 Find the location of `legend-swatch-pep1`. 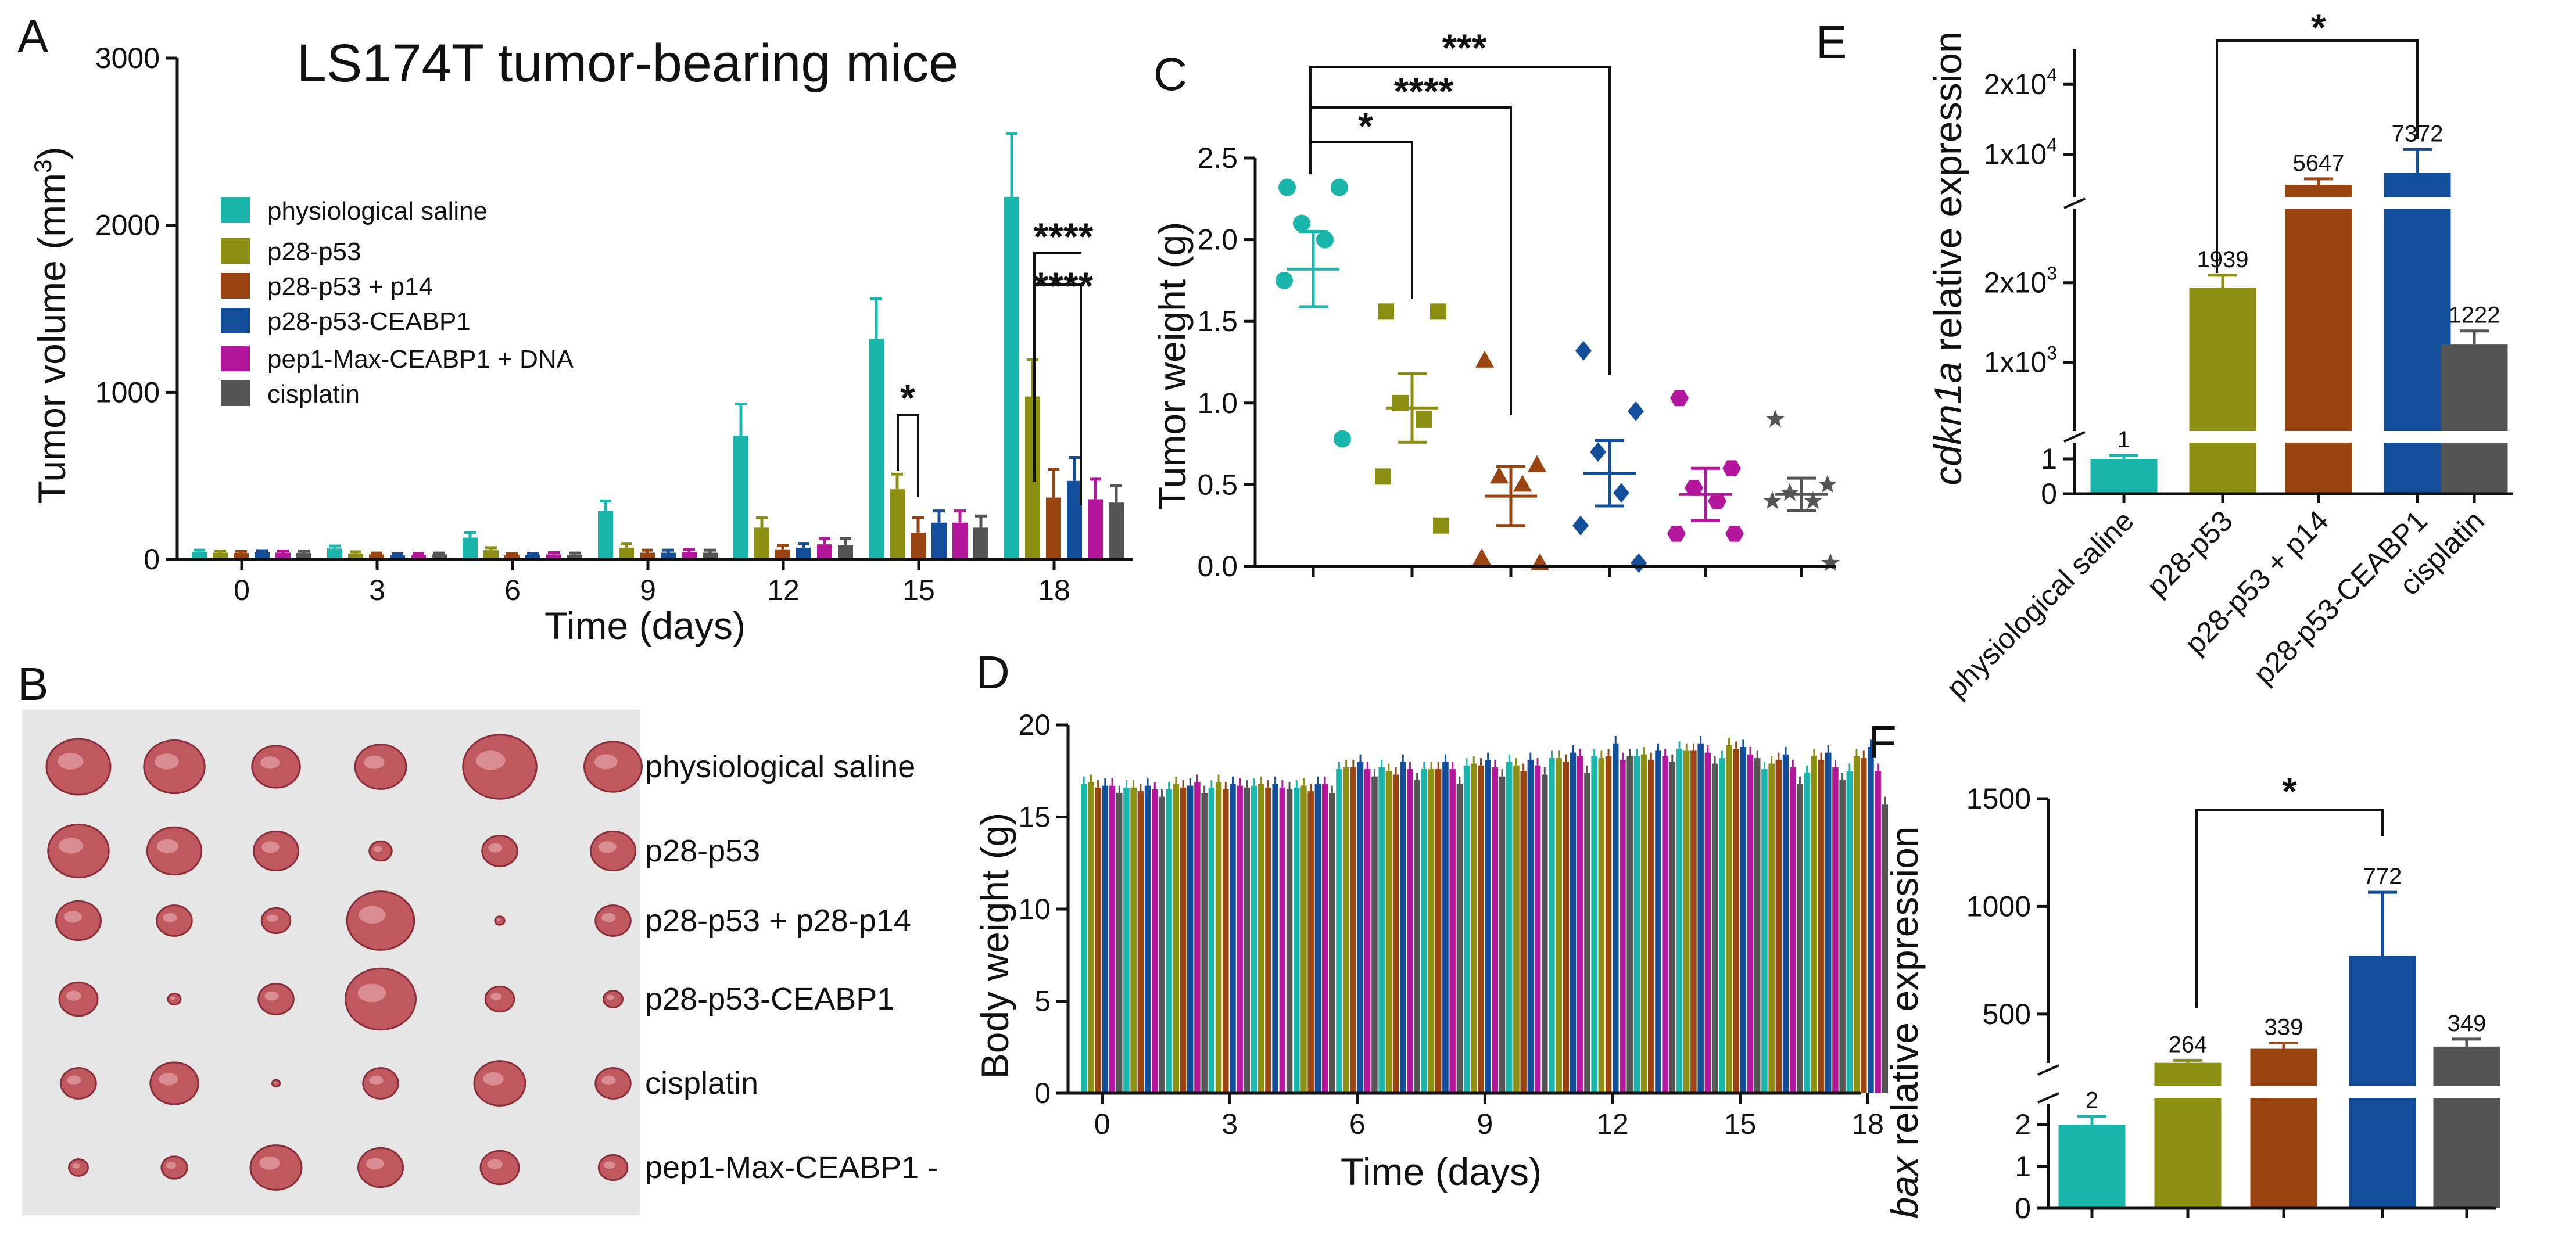

legend-swatch-pep1 is located at coordinates (235, 359).